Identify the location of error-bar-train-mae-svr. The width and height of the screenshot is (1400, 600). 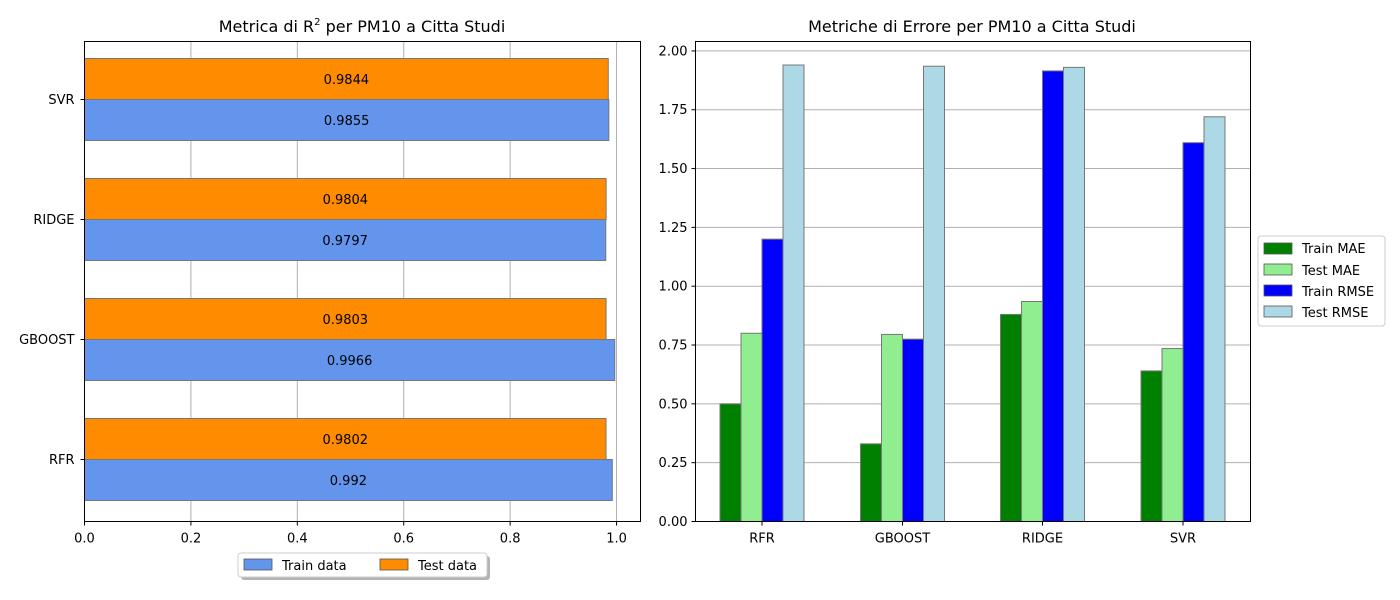
(1151, 446).